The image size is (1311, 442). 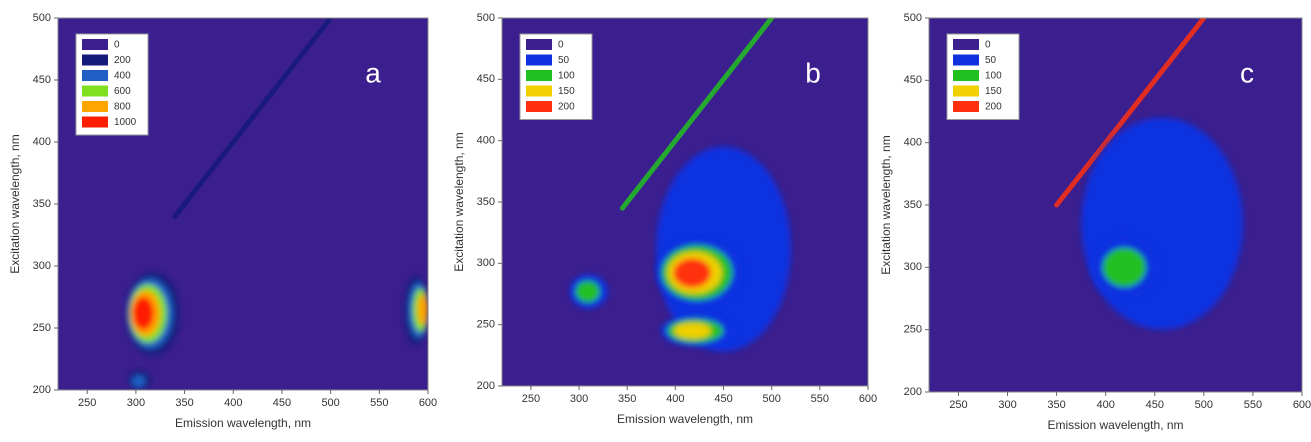 I want to click on plot-area, so click(x=1149, y=174).